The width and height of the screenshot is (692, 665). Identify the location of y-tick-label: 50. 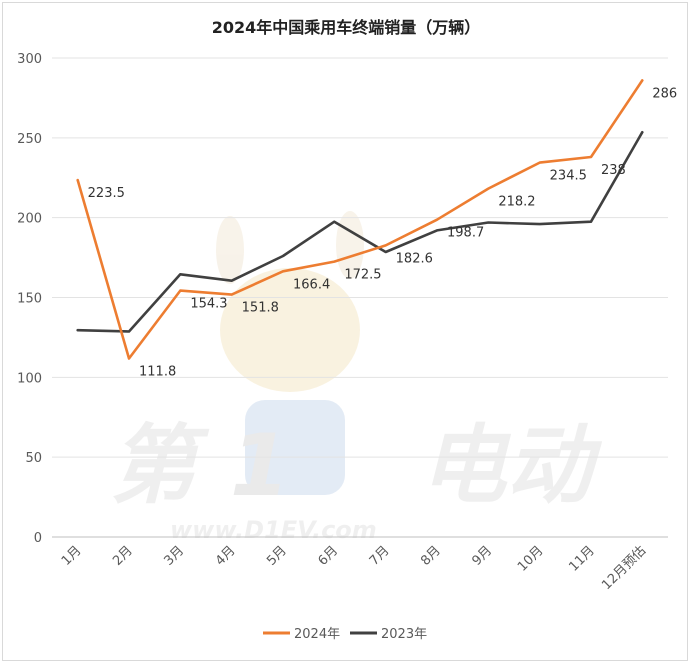
(33, 458).